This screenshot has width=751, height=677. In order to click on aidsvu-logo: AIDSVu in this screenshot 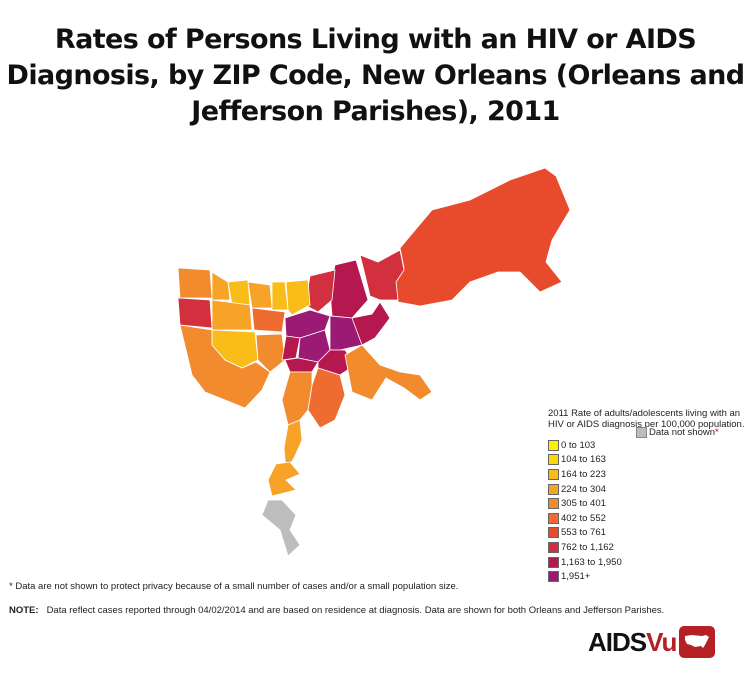, I will do `click(652, 642)`.